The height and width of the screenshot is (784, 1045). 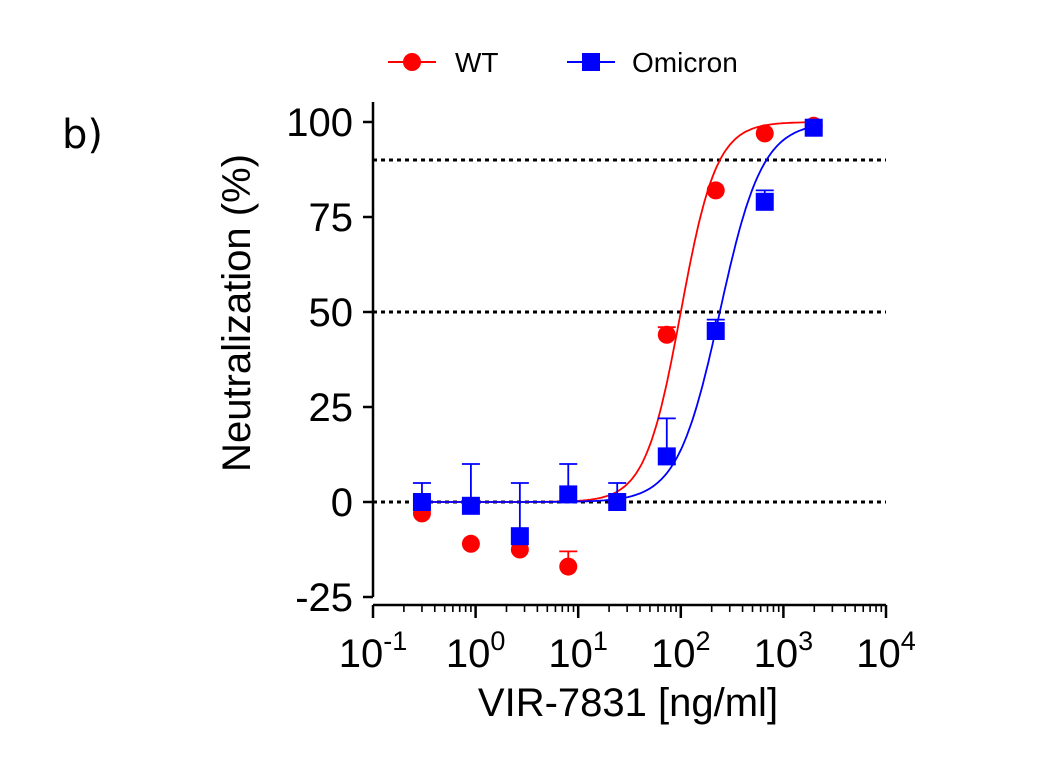 I want to click on x-tick-label: 10⁻¹, so click(x=373, y=651).